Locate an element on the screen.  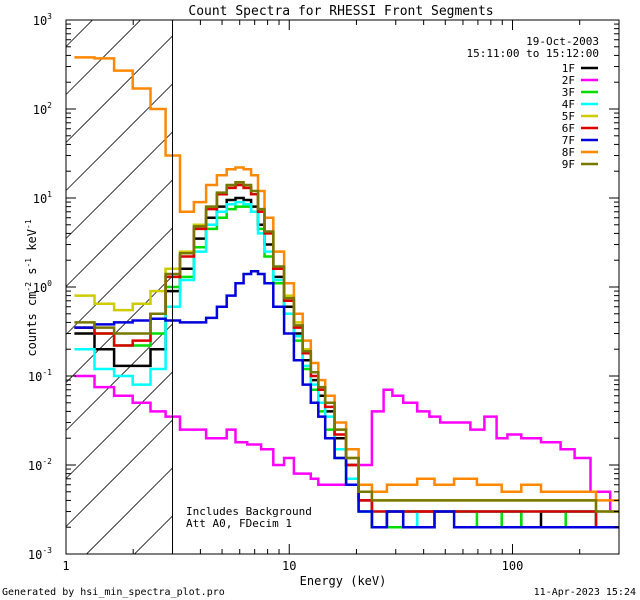
x-tick-label: 100 is located at coordinates (513, 566).